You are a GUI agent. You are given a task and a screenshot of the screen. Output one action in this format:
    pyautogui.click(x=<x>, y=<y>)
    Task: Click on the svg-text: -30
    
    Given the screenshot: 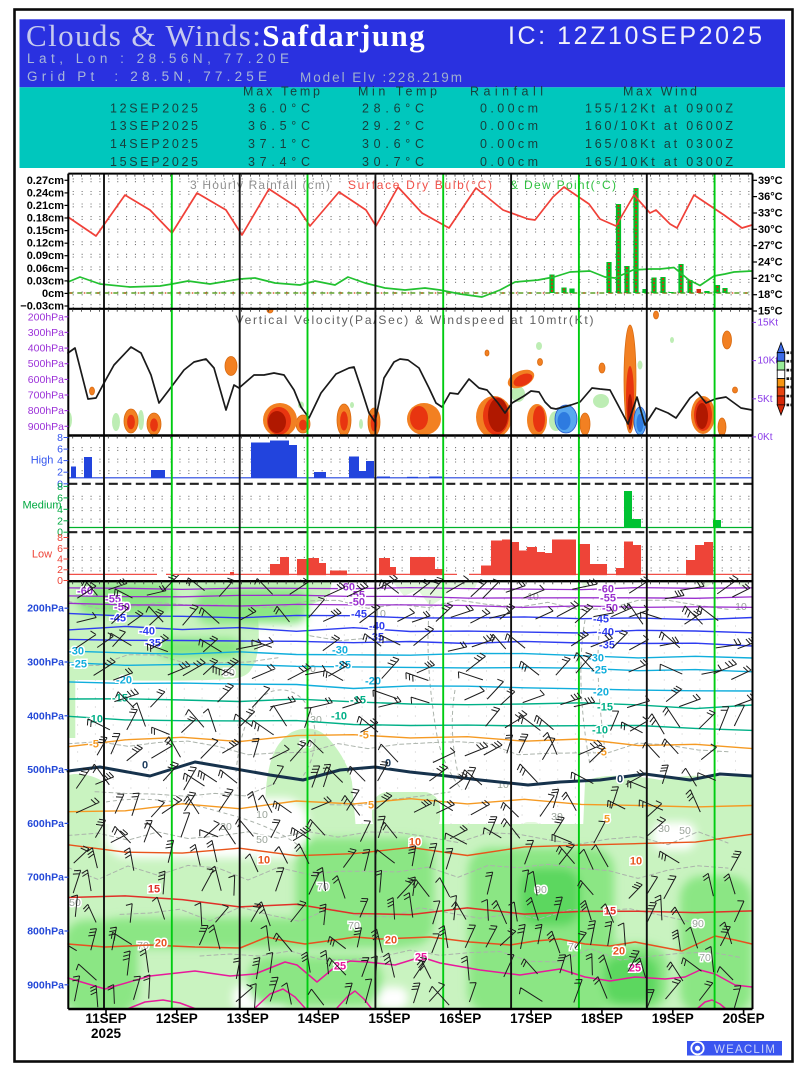 What is the action you would take?
    pyautogui.click(x=76, y=652)
    